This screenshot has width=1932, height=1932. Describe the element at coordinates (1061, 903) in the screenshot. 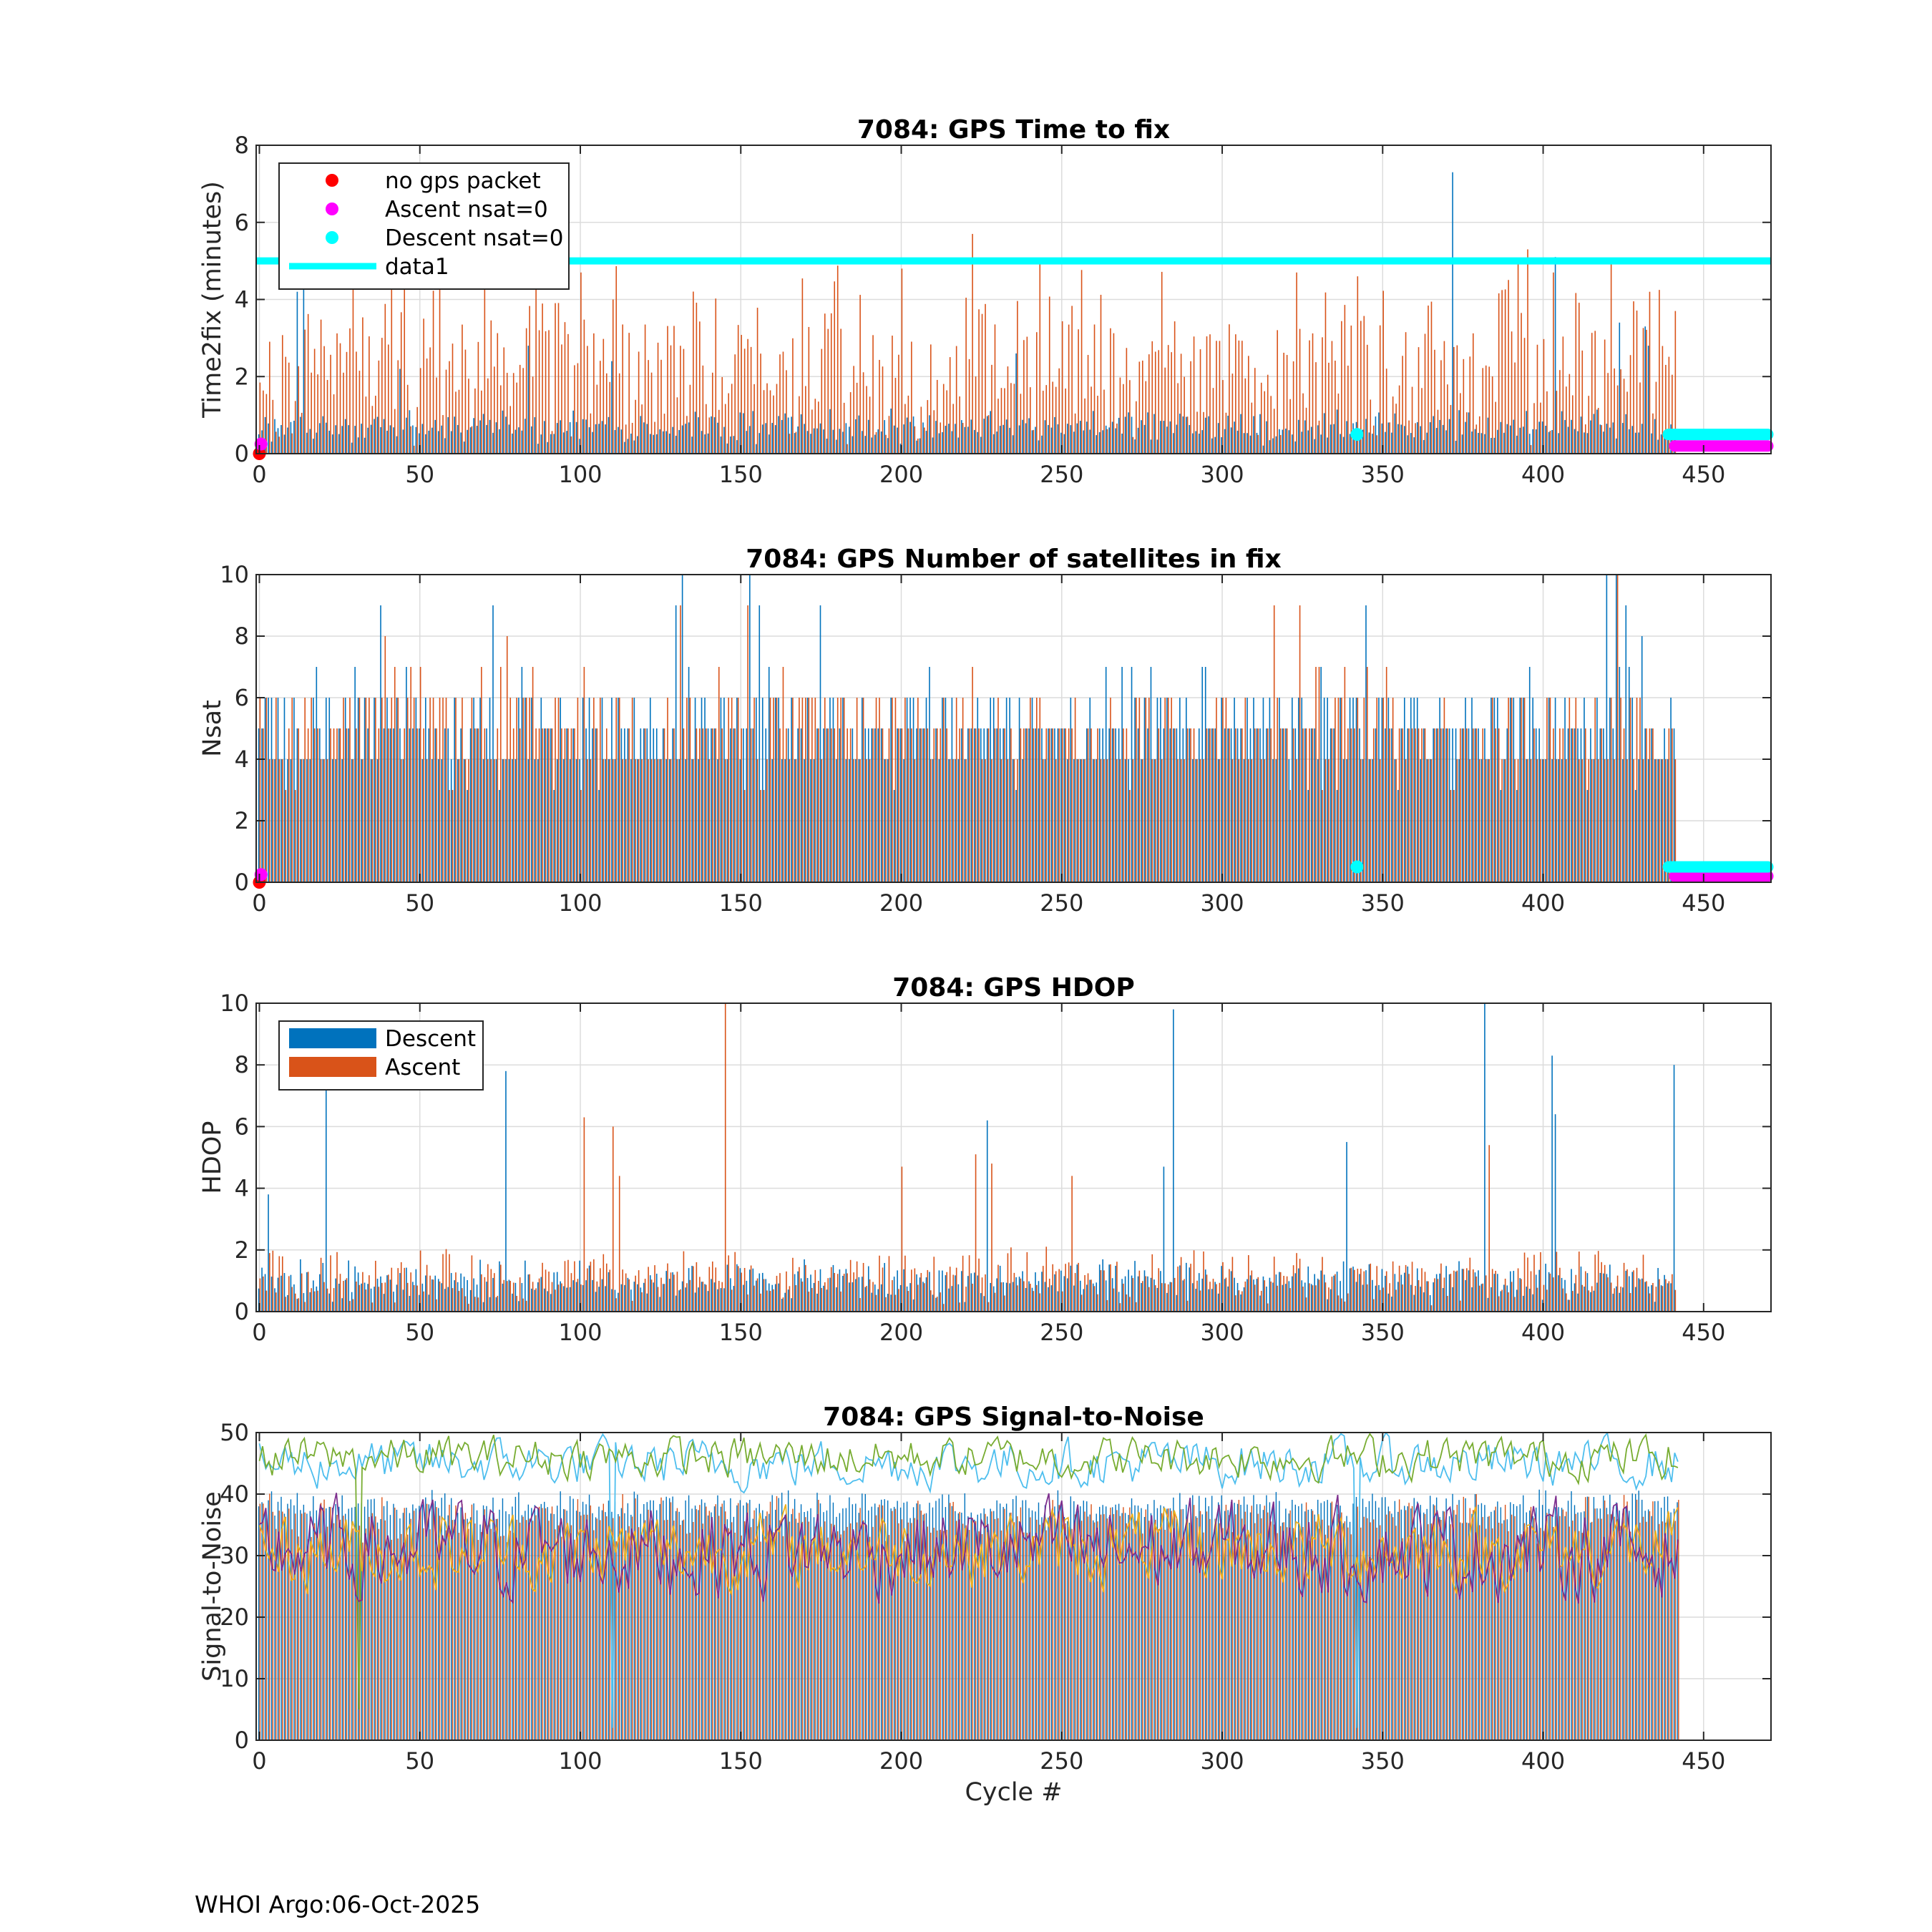

I see `x-tick-label: 250` at that location.